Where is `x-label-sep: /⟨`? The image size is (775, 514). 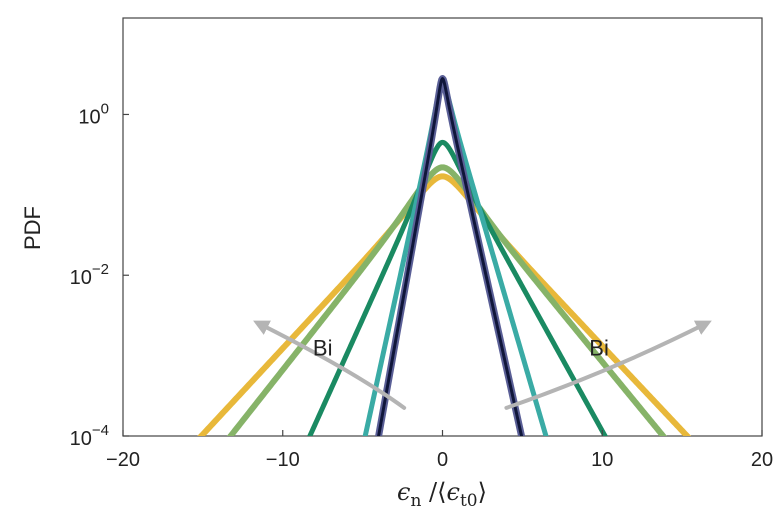 x-label-sep: /⟨ is located at coordinates (433, 492).